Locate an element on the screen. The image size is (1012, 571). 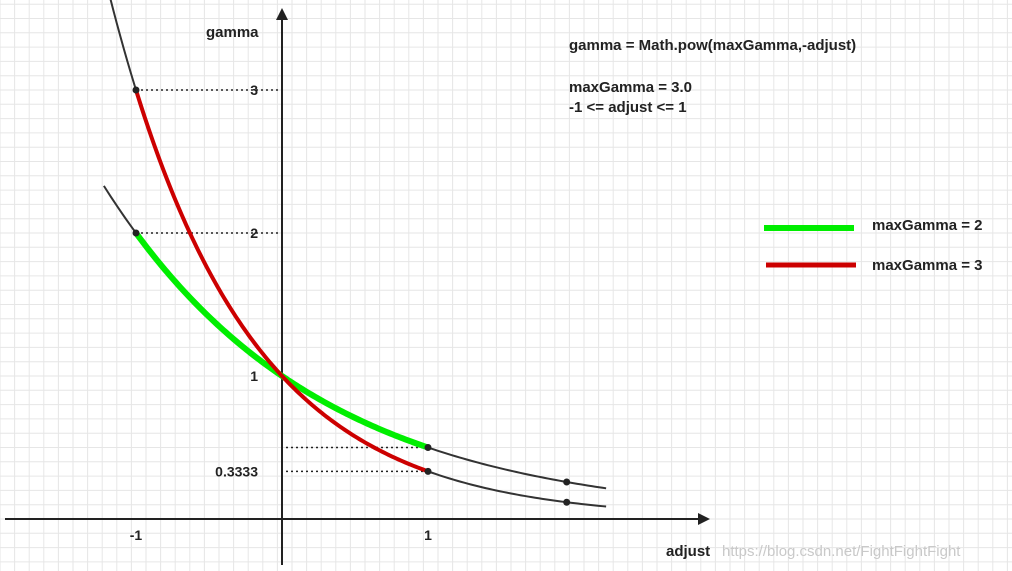
y-tick-label: 3 is located at coordinates (254, 90).